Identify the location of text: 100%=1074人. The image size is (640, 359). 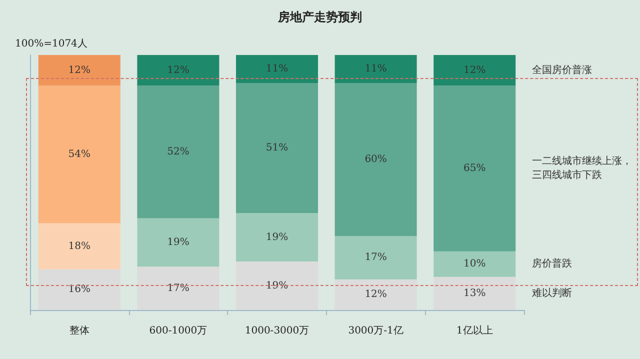
(51, 44).